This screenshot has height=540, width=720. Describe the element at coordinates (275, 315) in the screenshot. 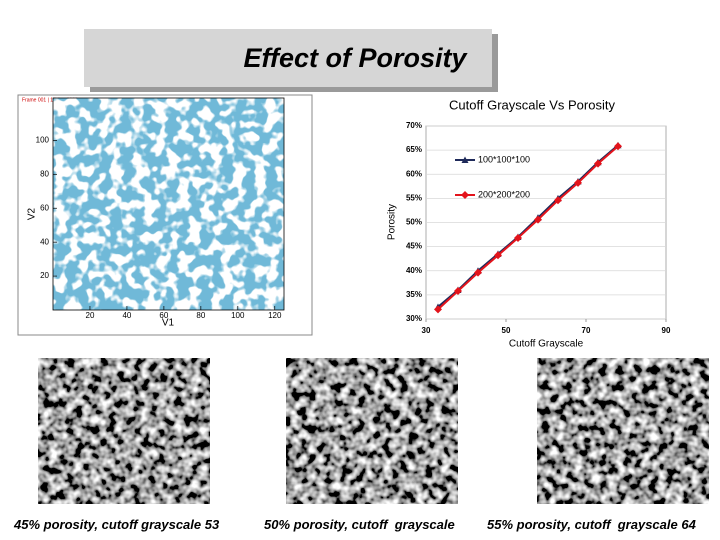

I see `x-tick-label: 120` at that location.